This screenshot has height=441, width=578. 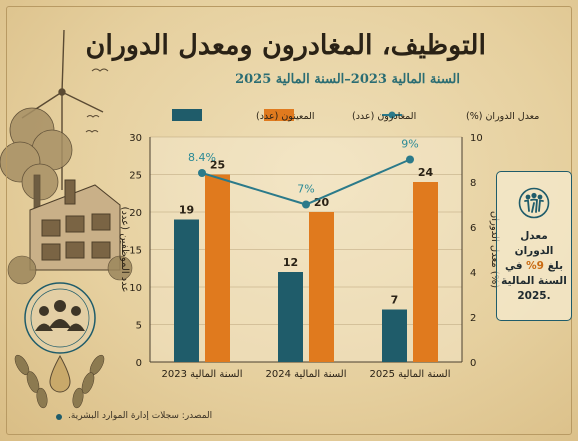 I want to click on callout-line-2-post: في, so click(x=515, y=266).